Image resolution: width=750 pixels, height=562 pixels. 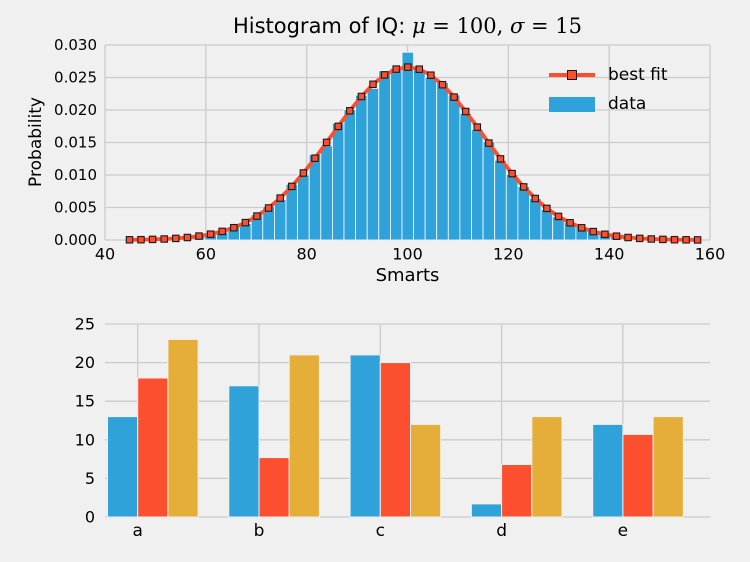 I want to click on category-label: a, so click(x=137, y=531).